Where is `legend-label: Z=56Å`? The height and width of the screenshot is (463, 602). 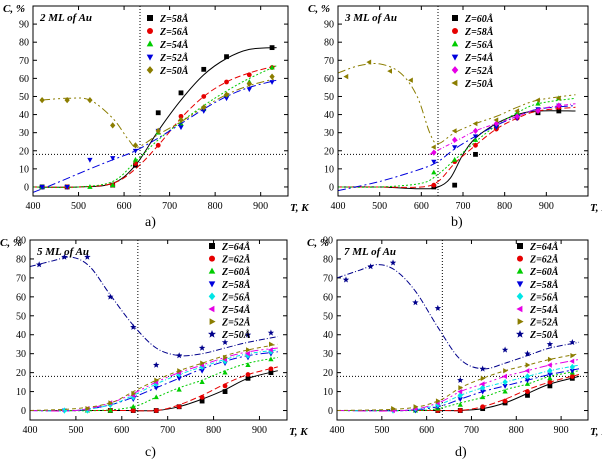 legend-label: Z=56Å is located at coordinates (544, 297).